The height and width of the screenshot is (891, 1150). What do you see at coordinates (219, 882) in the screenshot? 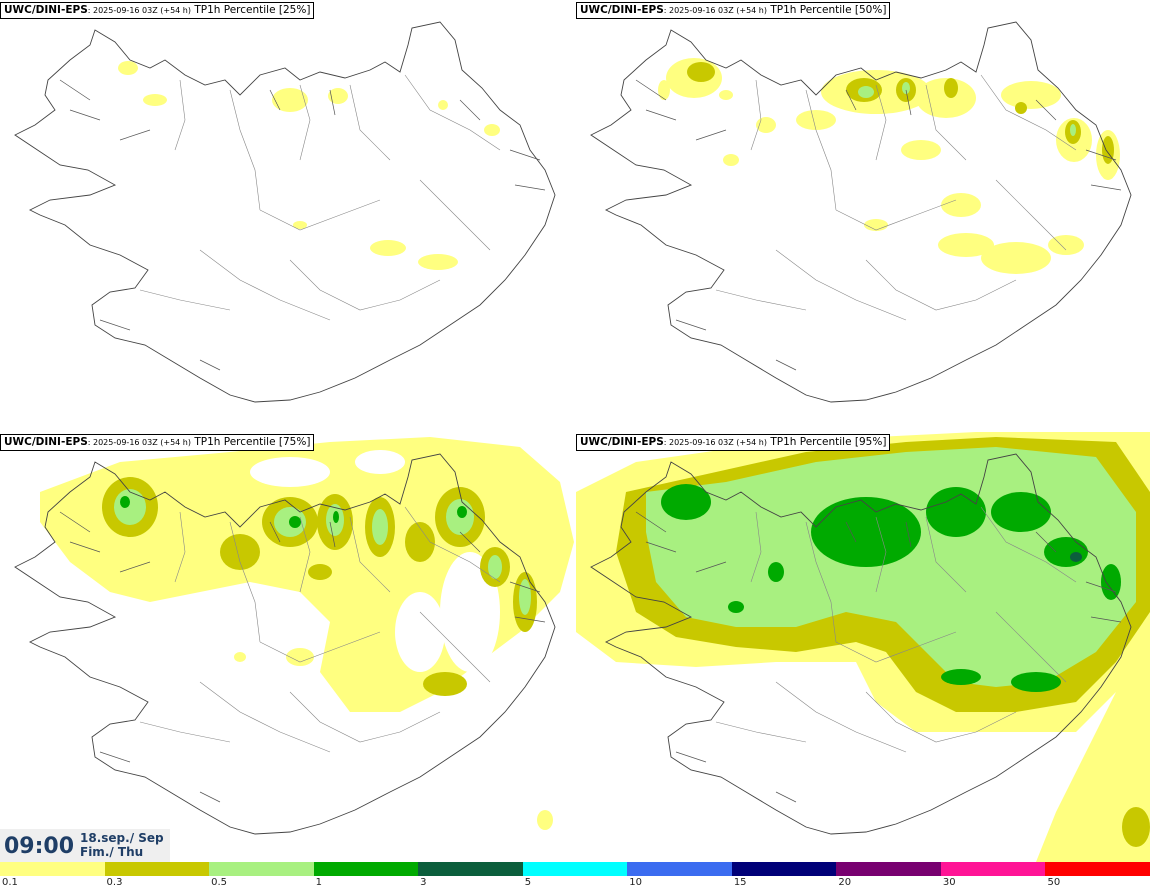
I see `colorbar-tick-label: 0.5` at bounding box center [219, 882].